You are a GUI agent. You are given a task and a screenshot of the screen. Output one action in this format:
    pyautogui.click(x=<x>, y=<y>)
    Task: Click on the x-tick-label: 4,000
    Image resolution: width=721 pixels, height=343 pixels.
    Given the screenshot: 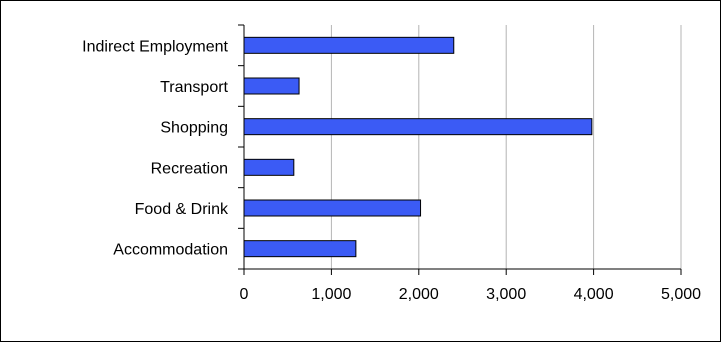 What is the action you would take?
    pyautogui.click(x=594, y=294)
    